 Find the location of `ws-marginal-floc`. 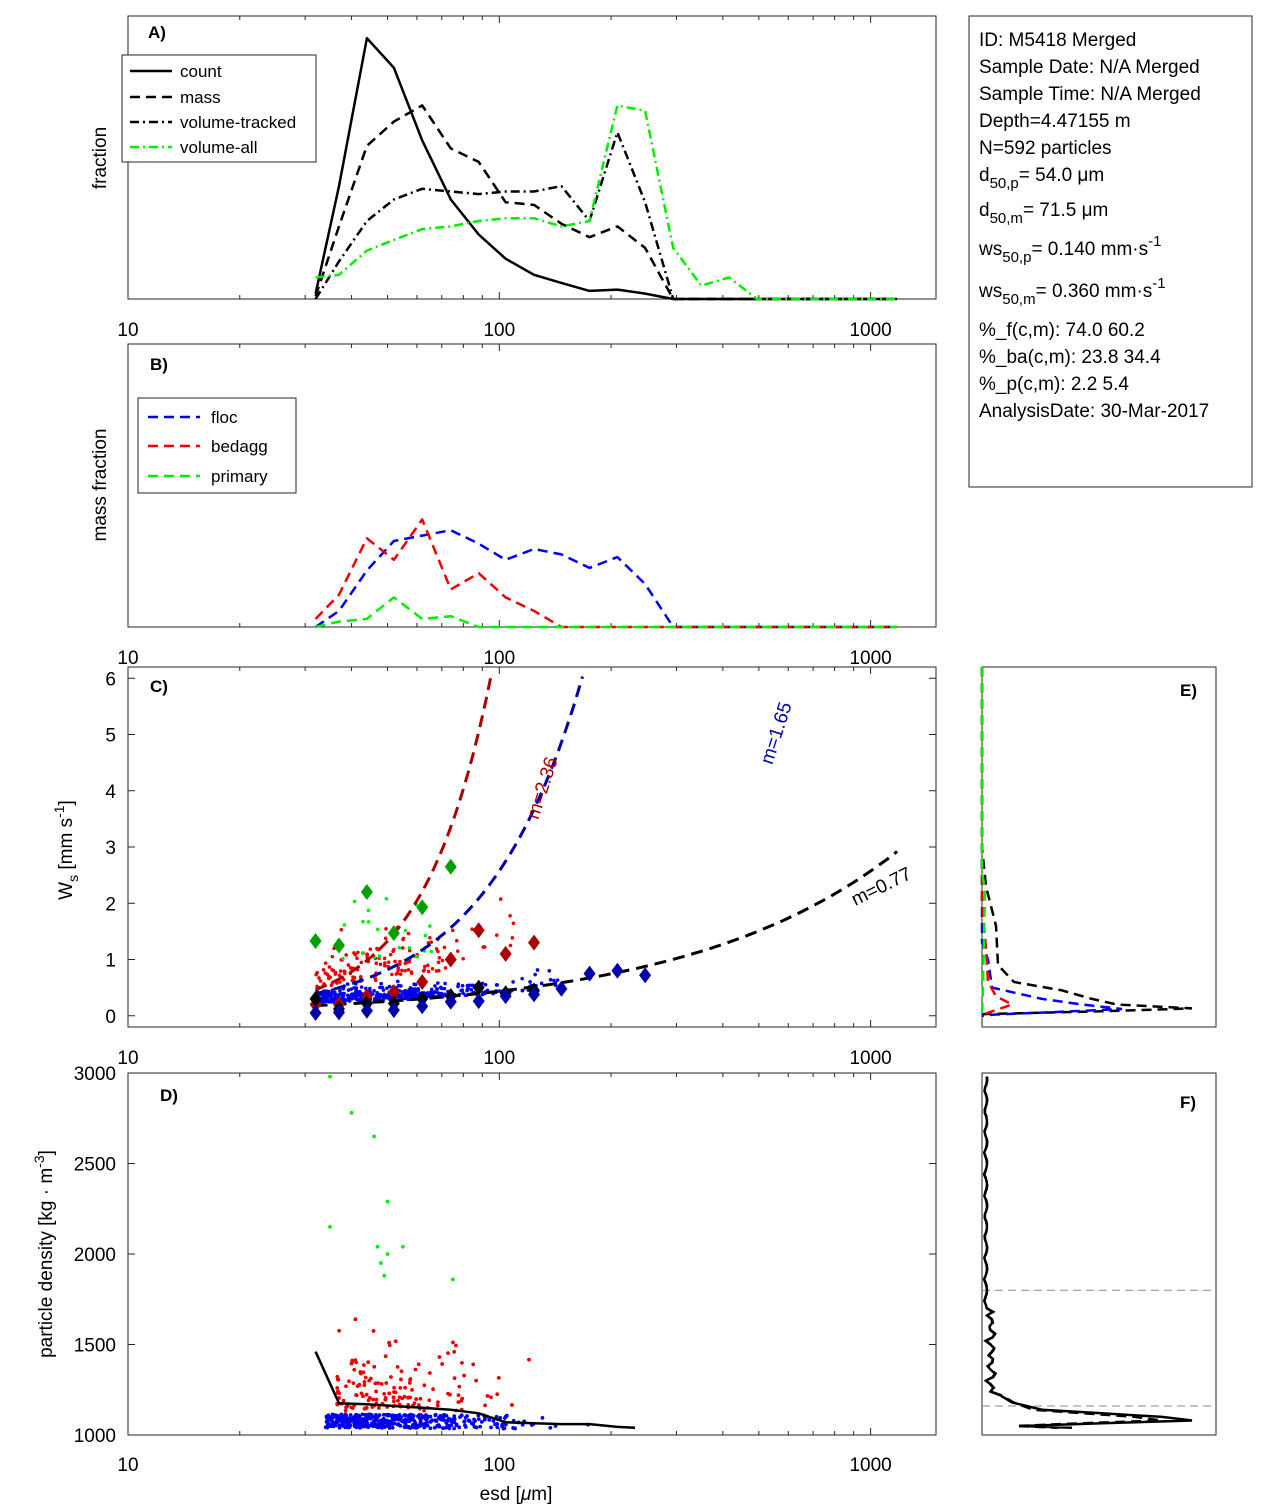

ws-marginal-floc is located at coordinates (1051, 842).